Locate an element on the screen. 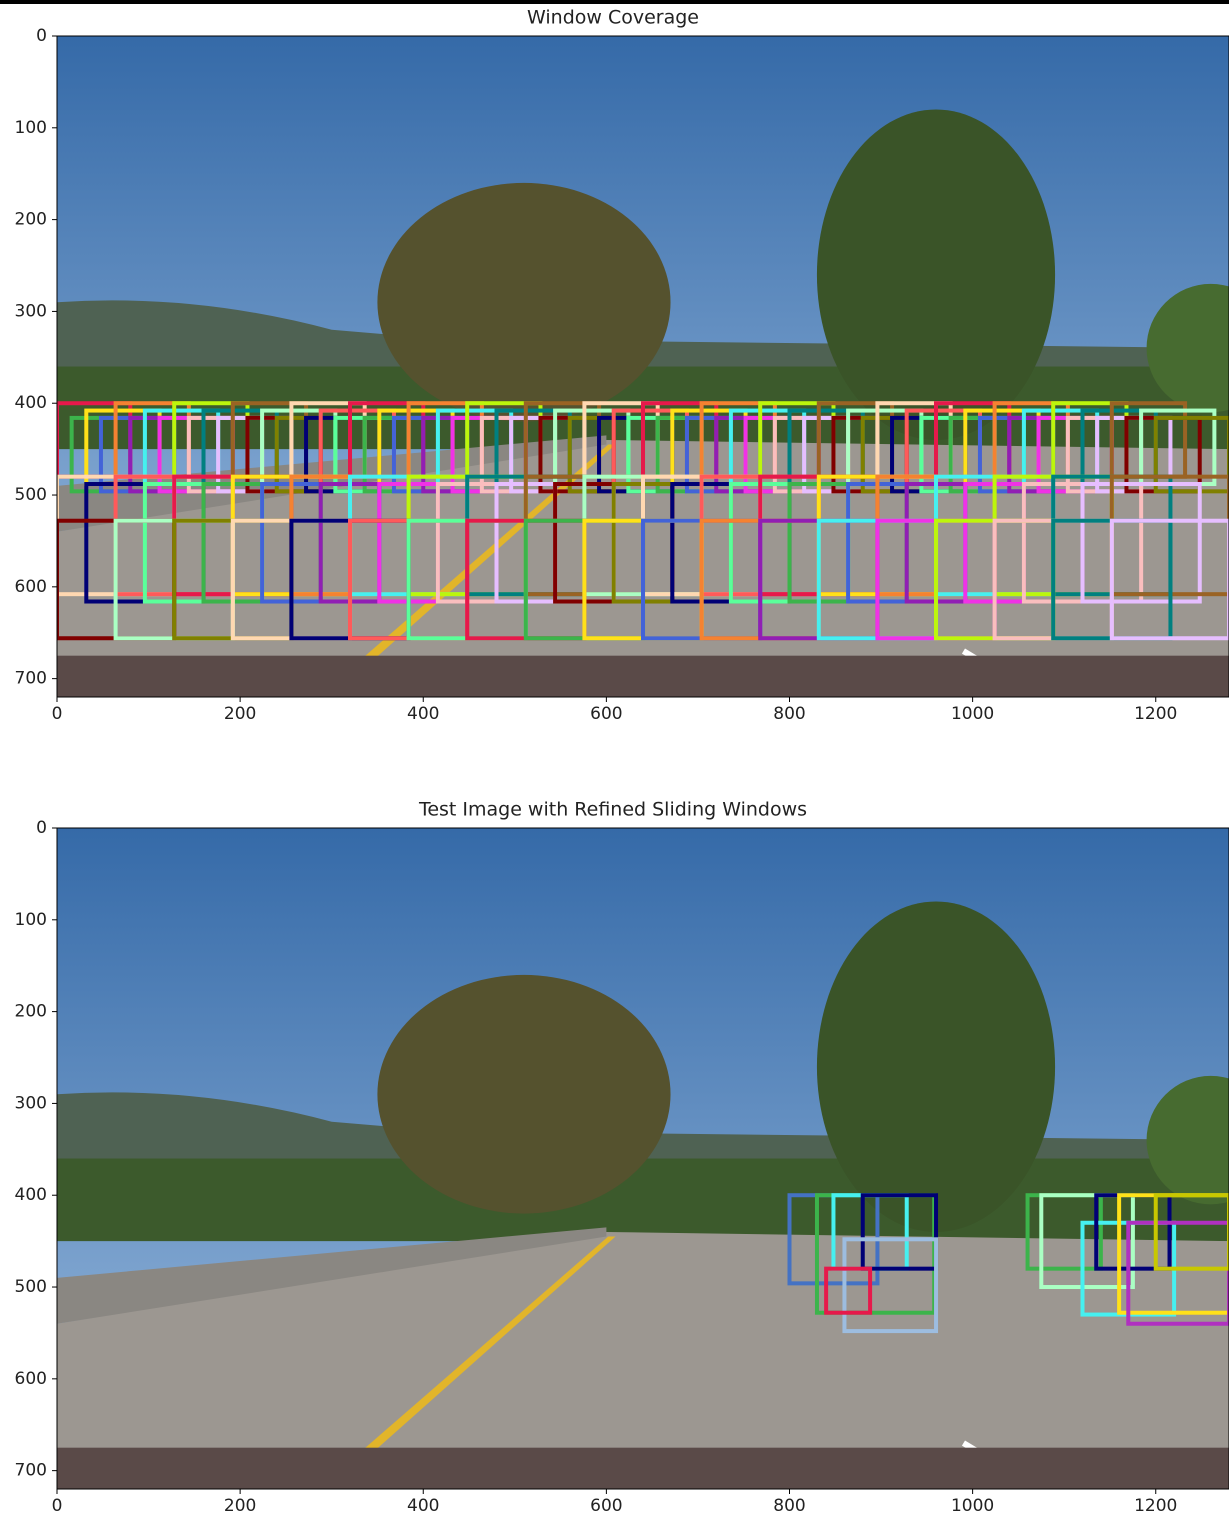  treeline is located at coordinates (643, 1200).